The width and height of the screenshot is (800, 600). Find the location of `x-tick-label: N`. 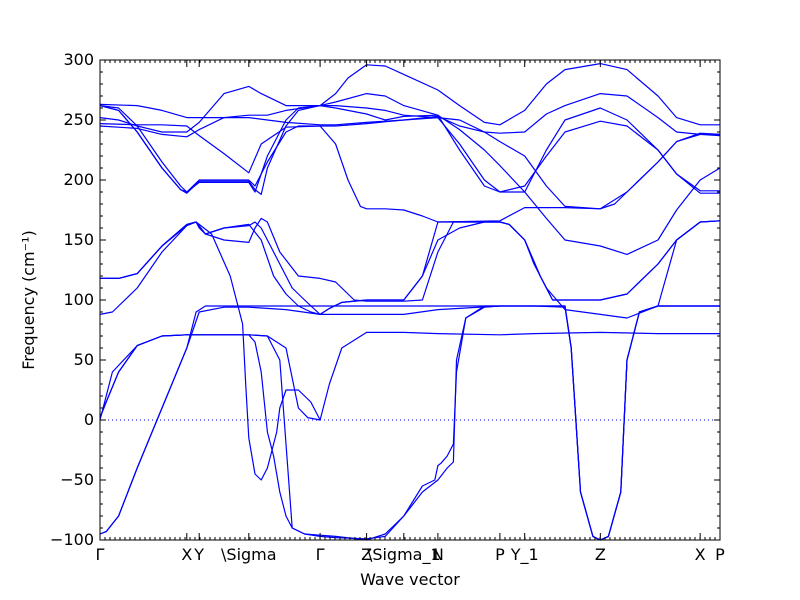

x-tick-label: N is located at coordinates (438, 554).